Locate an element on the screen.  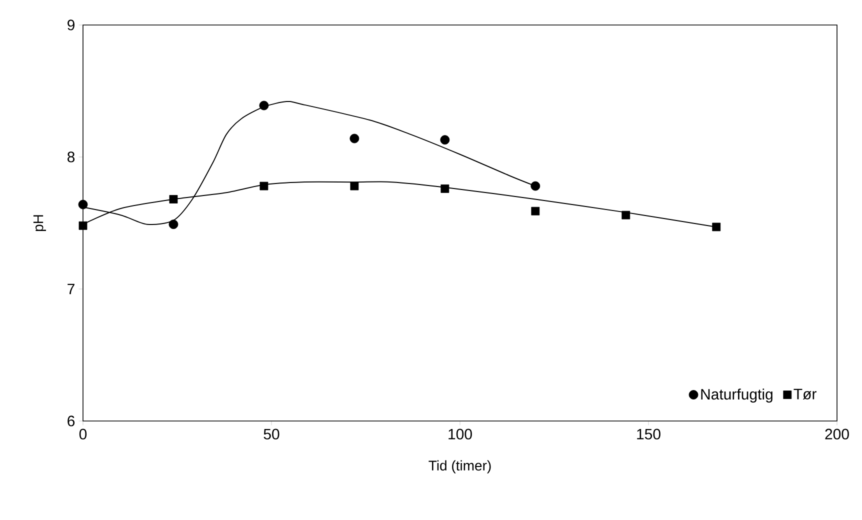
x-tick-label: 200 is located at coordinates (837, 434).